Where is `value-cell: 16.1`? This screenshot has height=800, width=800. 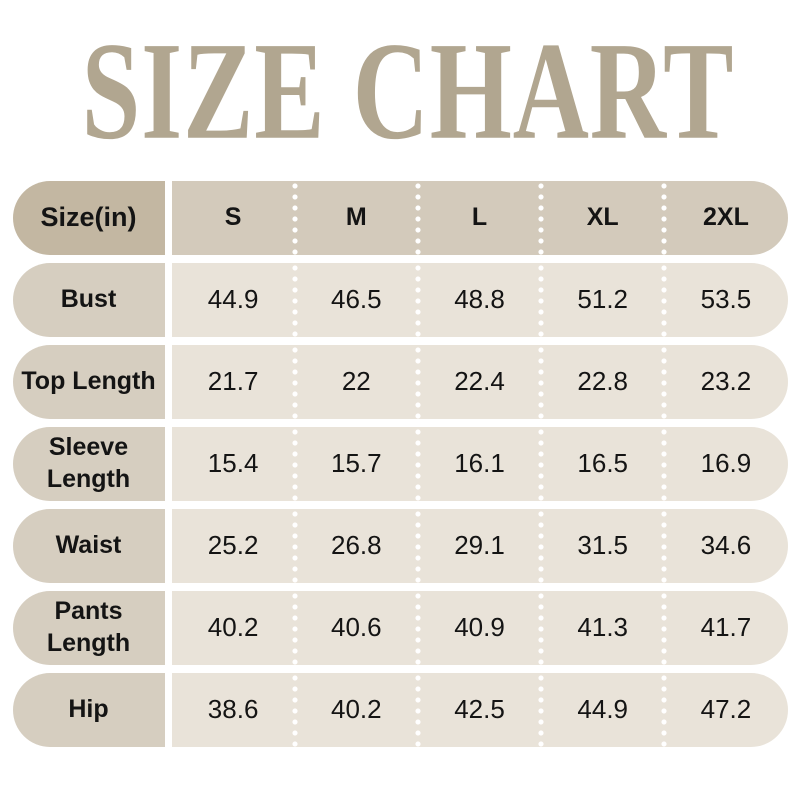 value-cell: 16.1 is located at coordinates (477, 463).